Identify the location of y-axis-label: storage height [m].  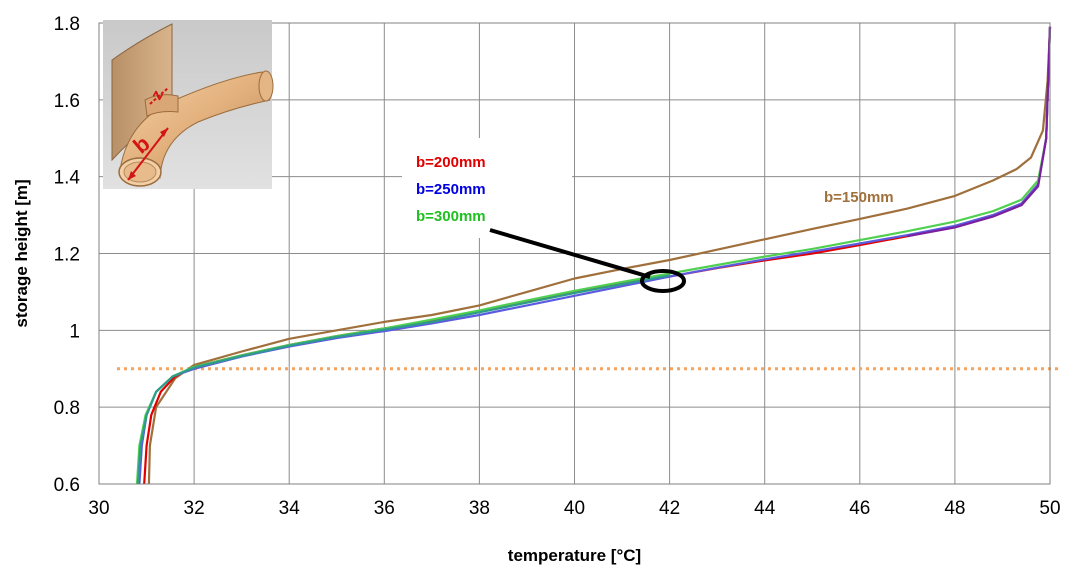
(21, 253).